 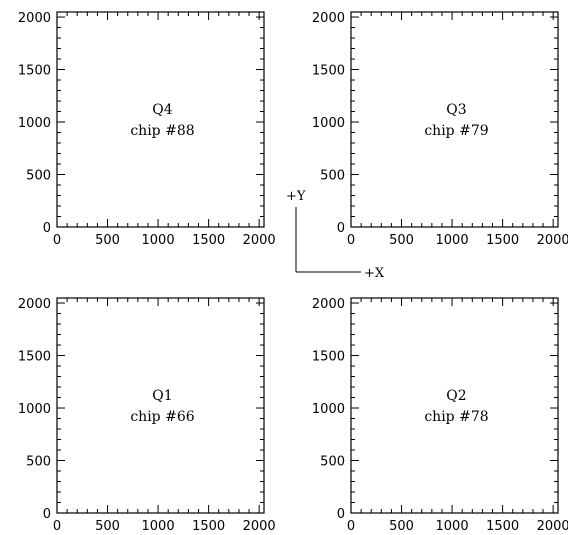 I want to click on y-direction-label: +Y, so click(x=296, y=196).